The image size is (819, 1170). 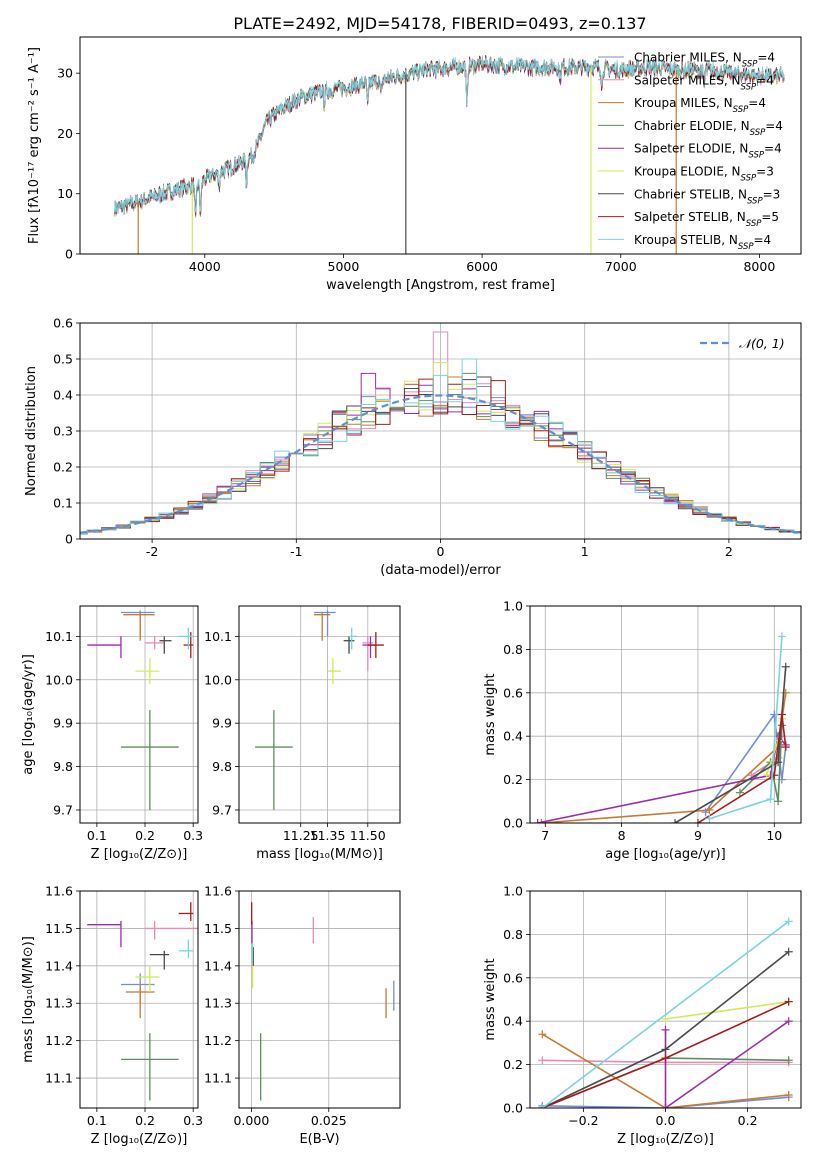 What do you see at coordinates (513, 977) in the screenshot?
I see `mass_weight_vs_Z-ytick-label: 0.6` at bounding box center [513, 977].